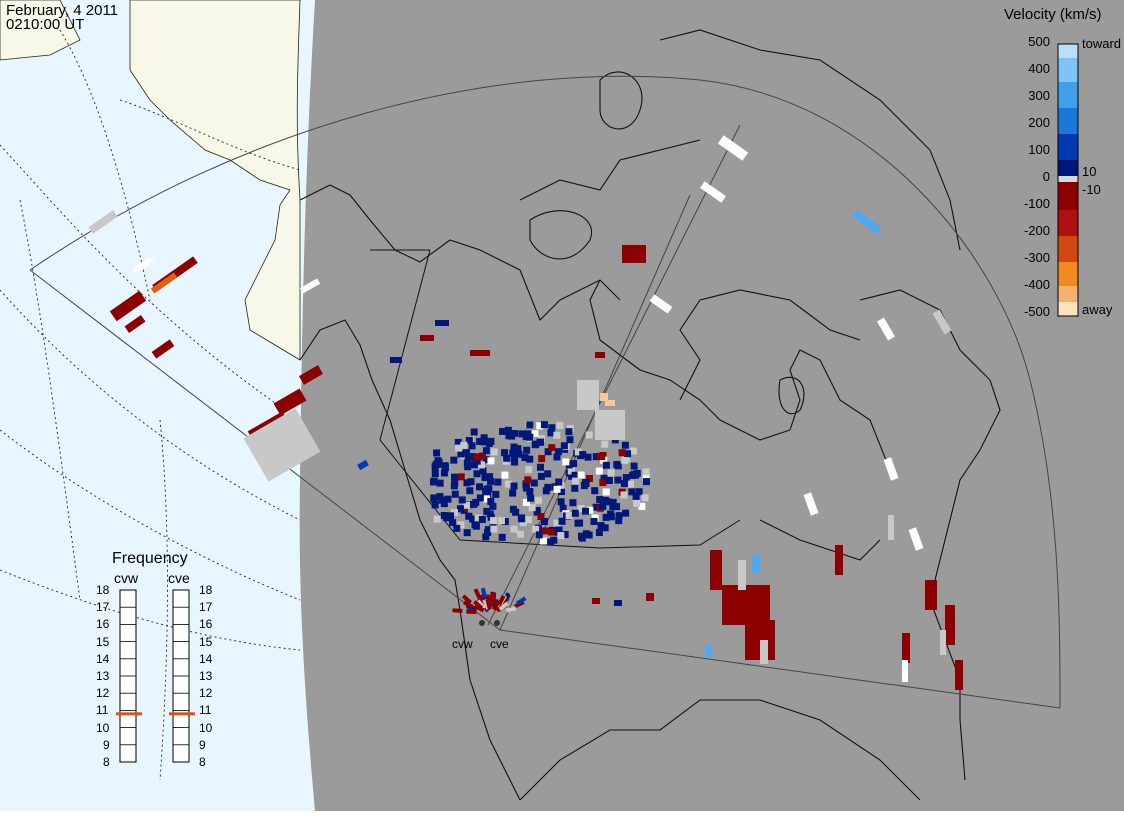 The width and height of the screenshot is (1124, 816). I want to click on legend-tick-10: 10, so click(1089, 171).